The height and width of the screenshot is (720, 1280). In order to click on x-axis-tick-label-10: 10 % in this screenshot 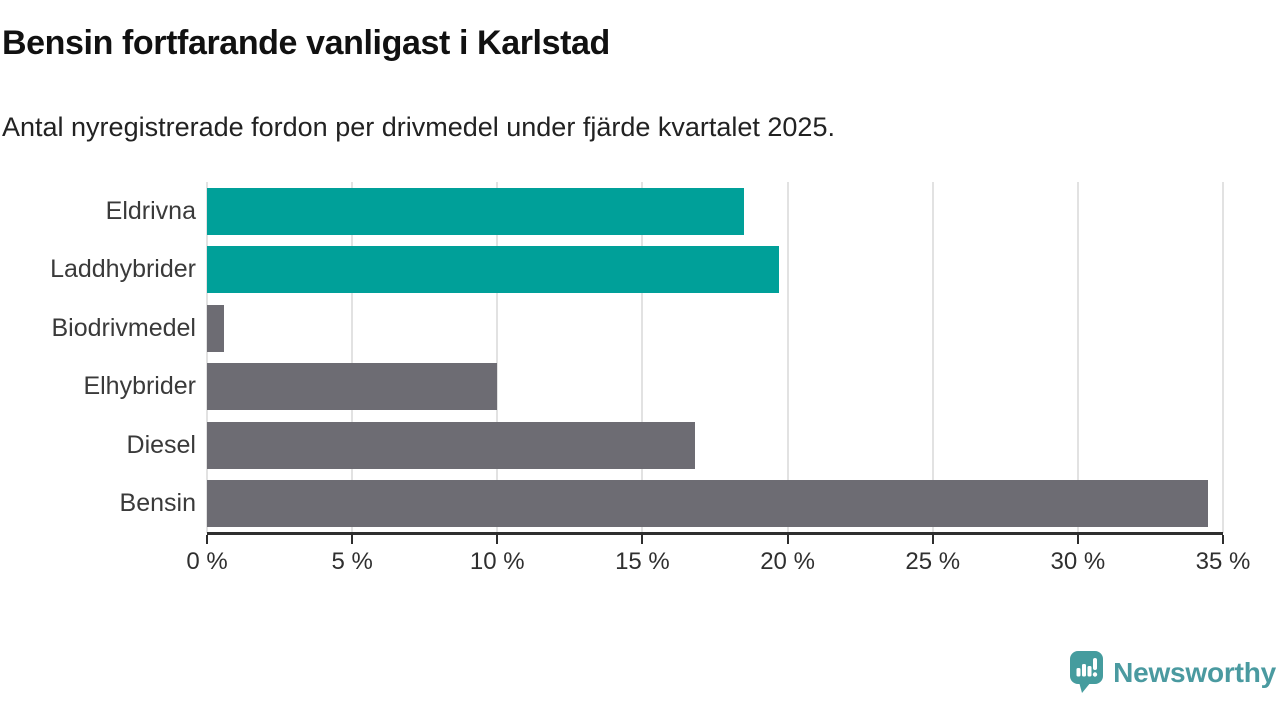, I will do `click(497, 561)`.